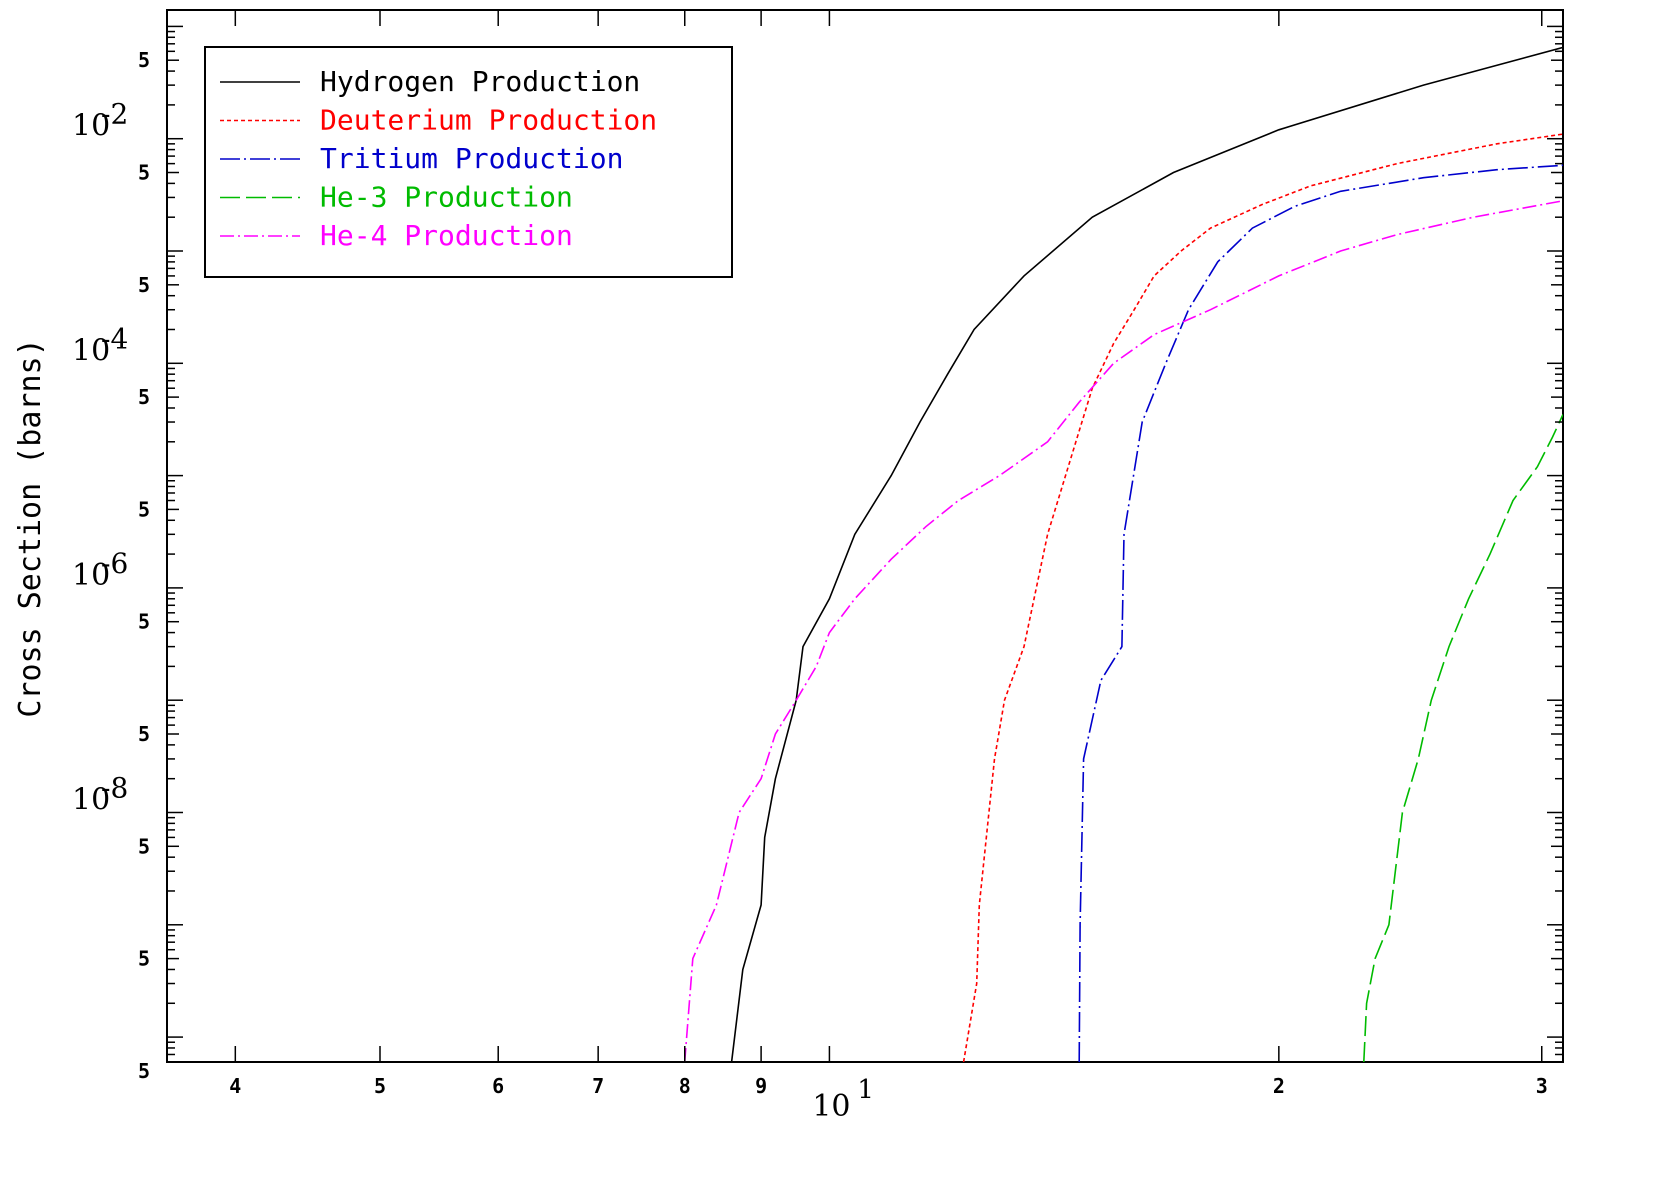 The image size is (1667, 1195). Describe the element at coordinates (685, 1086) in the screenshot. I see `x-tick-label: 8` at that location.